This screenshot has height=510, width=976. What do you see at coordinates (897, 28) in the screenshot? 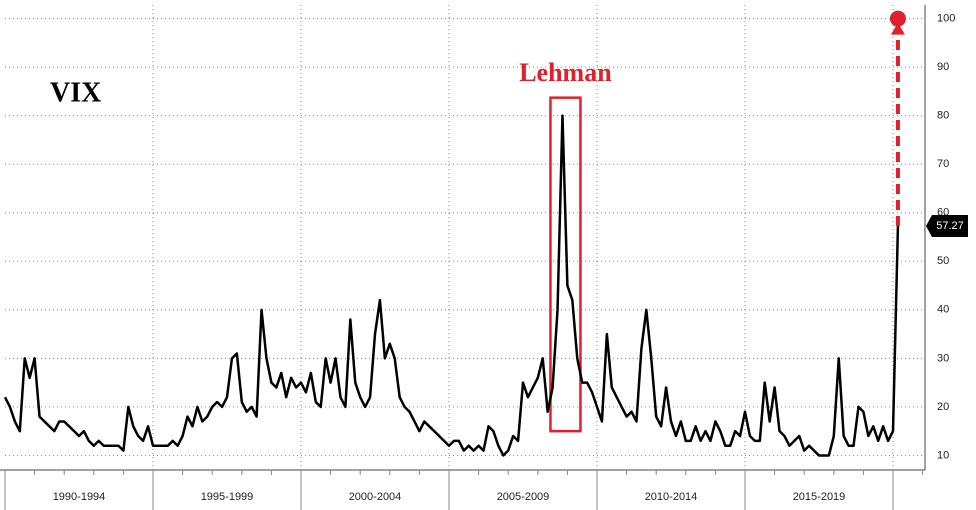
I see `arrow-head` at bounding box center [897, 28].